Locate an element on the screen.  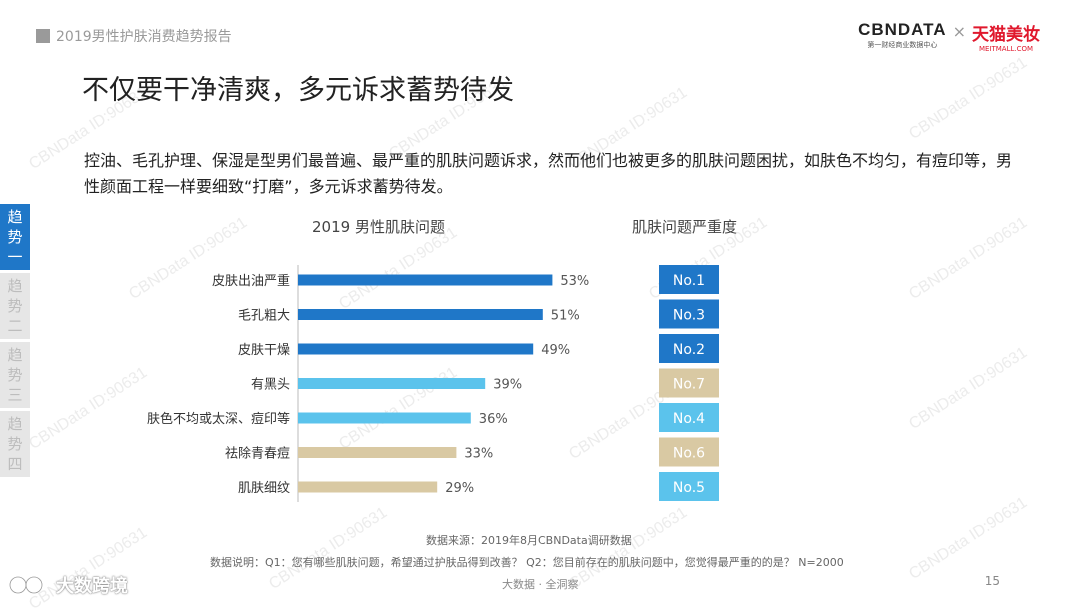
bottom-brand: 大数跨境 is located at coordinates (68, 585).